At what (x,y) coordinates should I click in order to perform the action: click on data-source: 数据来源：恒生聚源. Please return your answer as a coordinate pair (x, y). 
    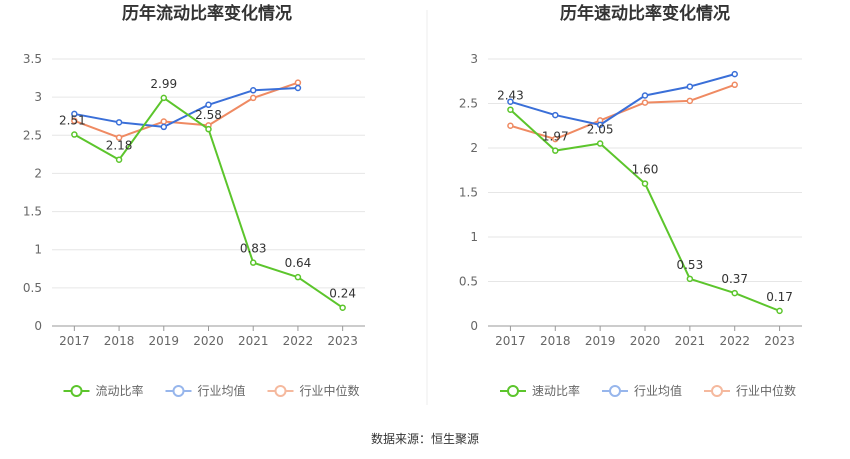
    Looking at the image, I should click on (425, 438).